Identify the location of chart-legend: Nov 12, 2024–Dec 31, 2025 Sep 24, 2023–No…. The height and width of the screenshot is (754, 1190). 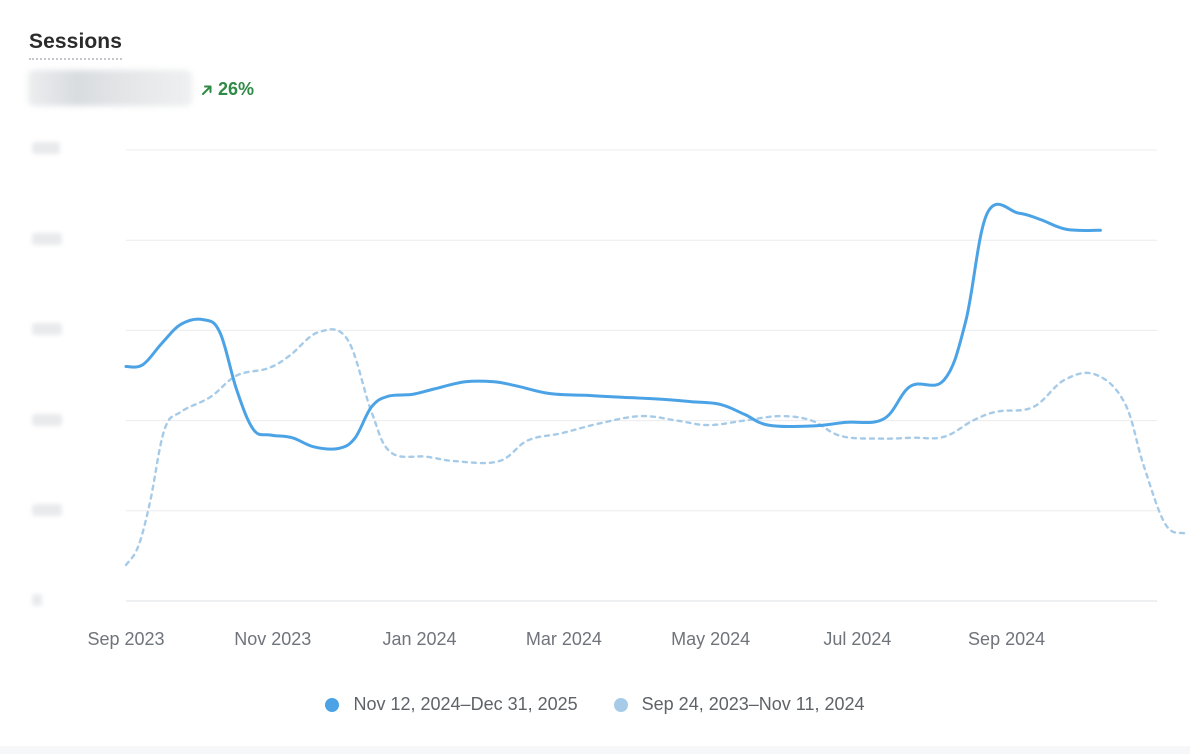
(595, 704).